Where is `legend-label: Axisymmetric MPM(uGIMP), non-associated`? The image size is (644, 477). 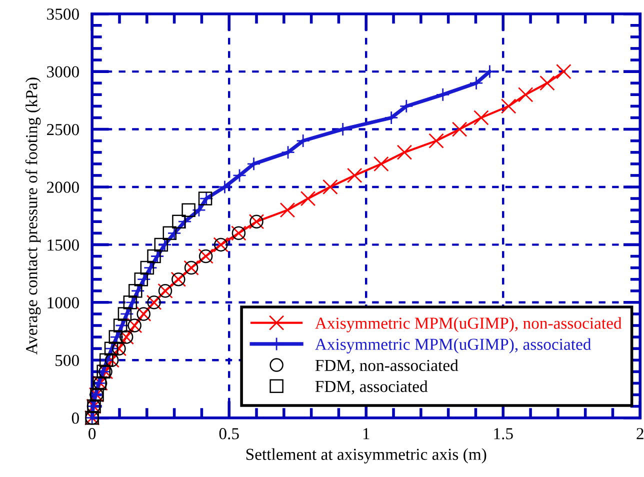
legend-label: Axisymmetric MPM(uGIMP), non-associated is located at coordinates (468, 324).